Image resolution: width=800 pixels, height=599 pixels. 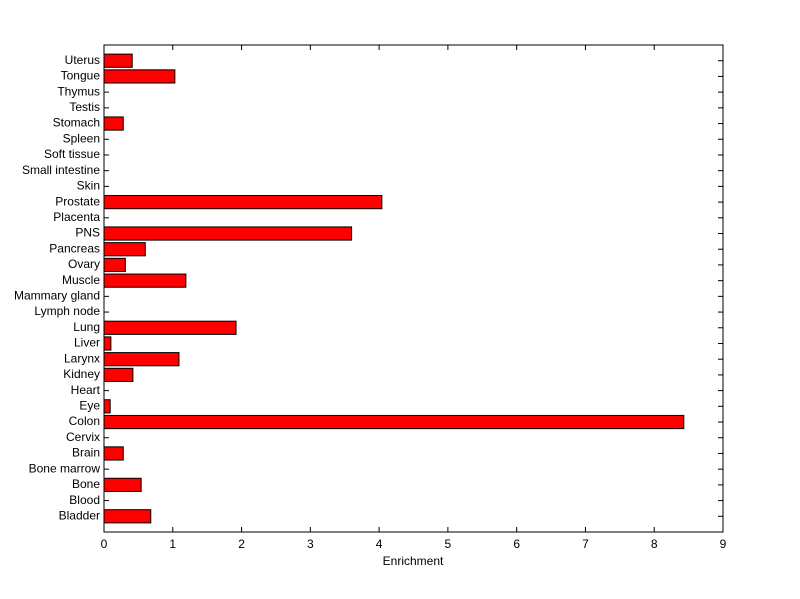 I want to click on y-tick-label: Heart, so click(x=86, y=390).